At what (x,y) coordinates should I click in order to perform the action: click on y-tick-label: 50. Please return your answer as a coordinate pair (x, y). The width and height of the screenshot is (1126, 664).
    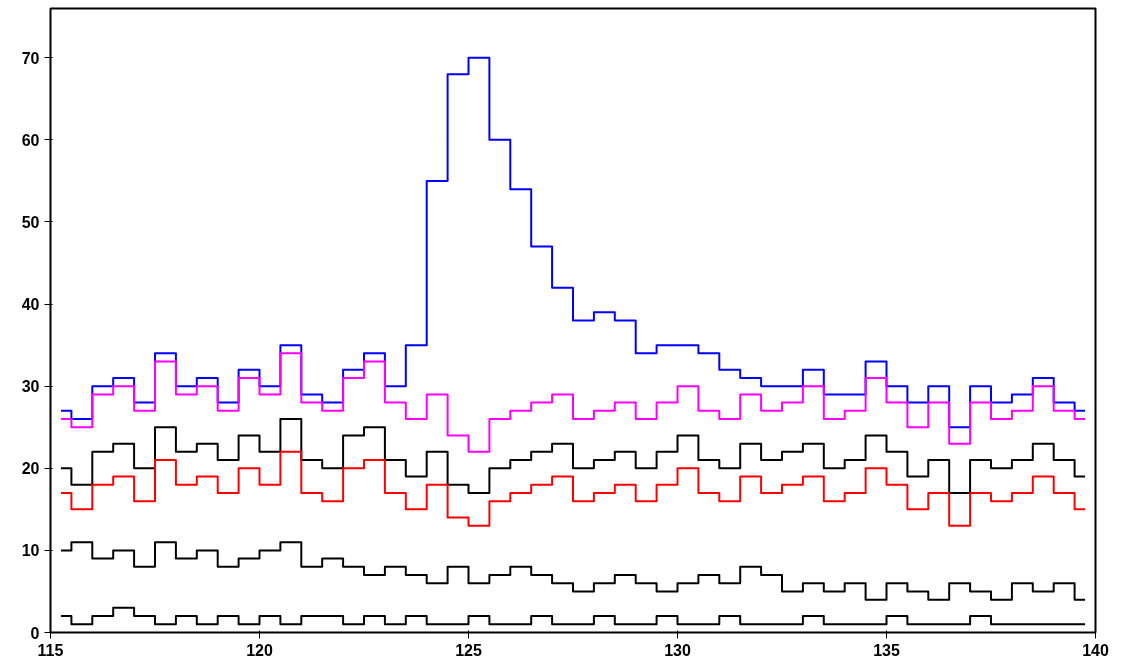
    Looking at the image, I should click on (30, 222).